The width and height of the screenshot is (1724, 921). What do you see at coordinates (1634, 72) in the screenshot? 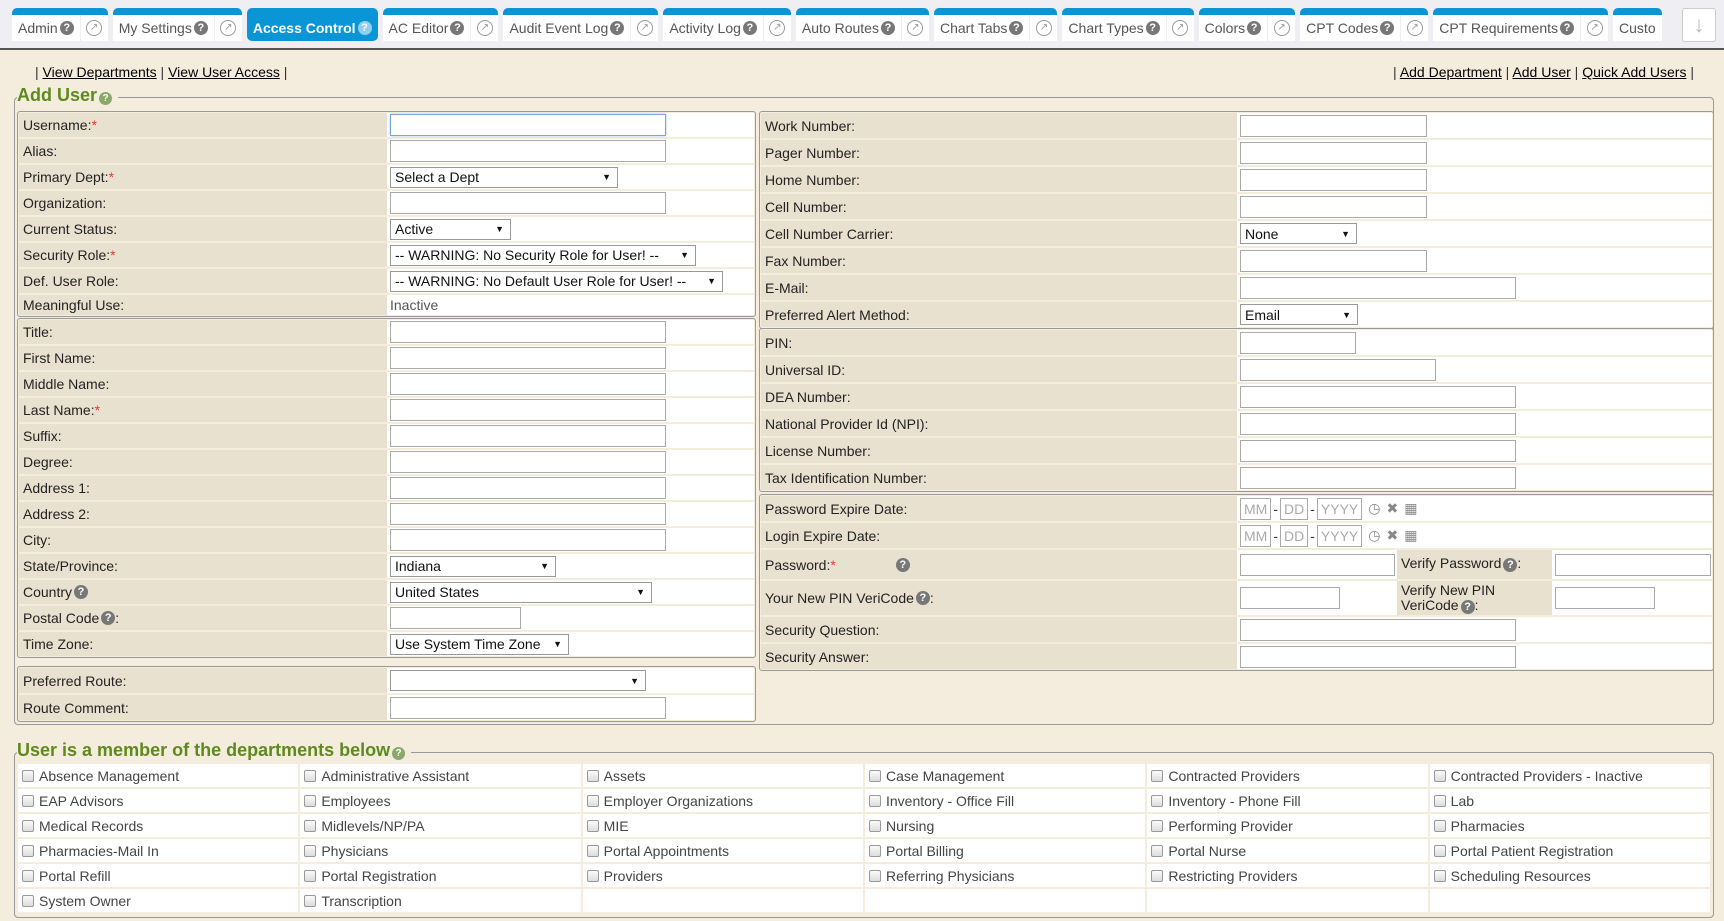
I see `link-quick-add-users: Quick Add Users` at bounding box center [1634, 72].